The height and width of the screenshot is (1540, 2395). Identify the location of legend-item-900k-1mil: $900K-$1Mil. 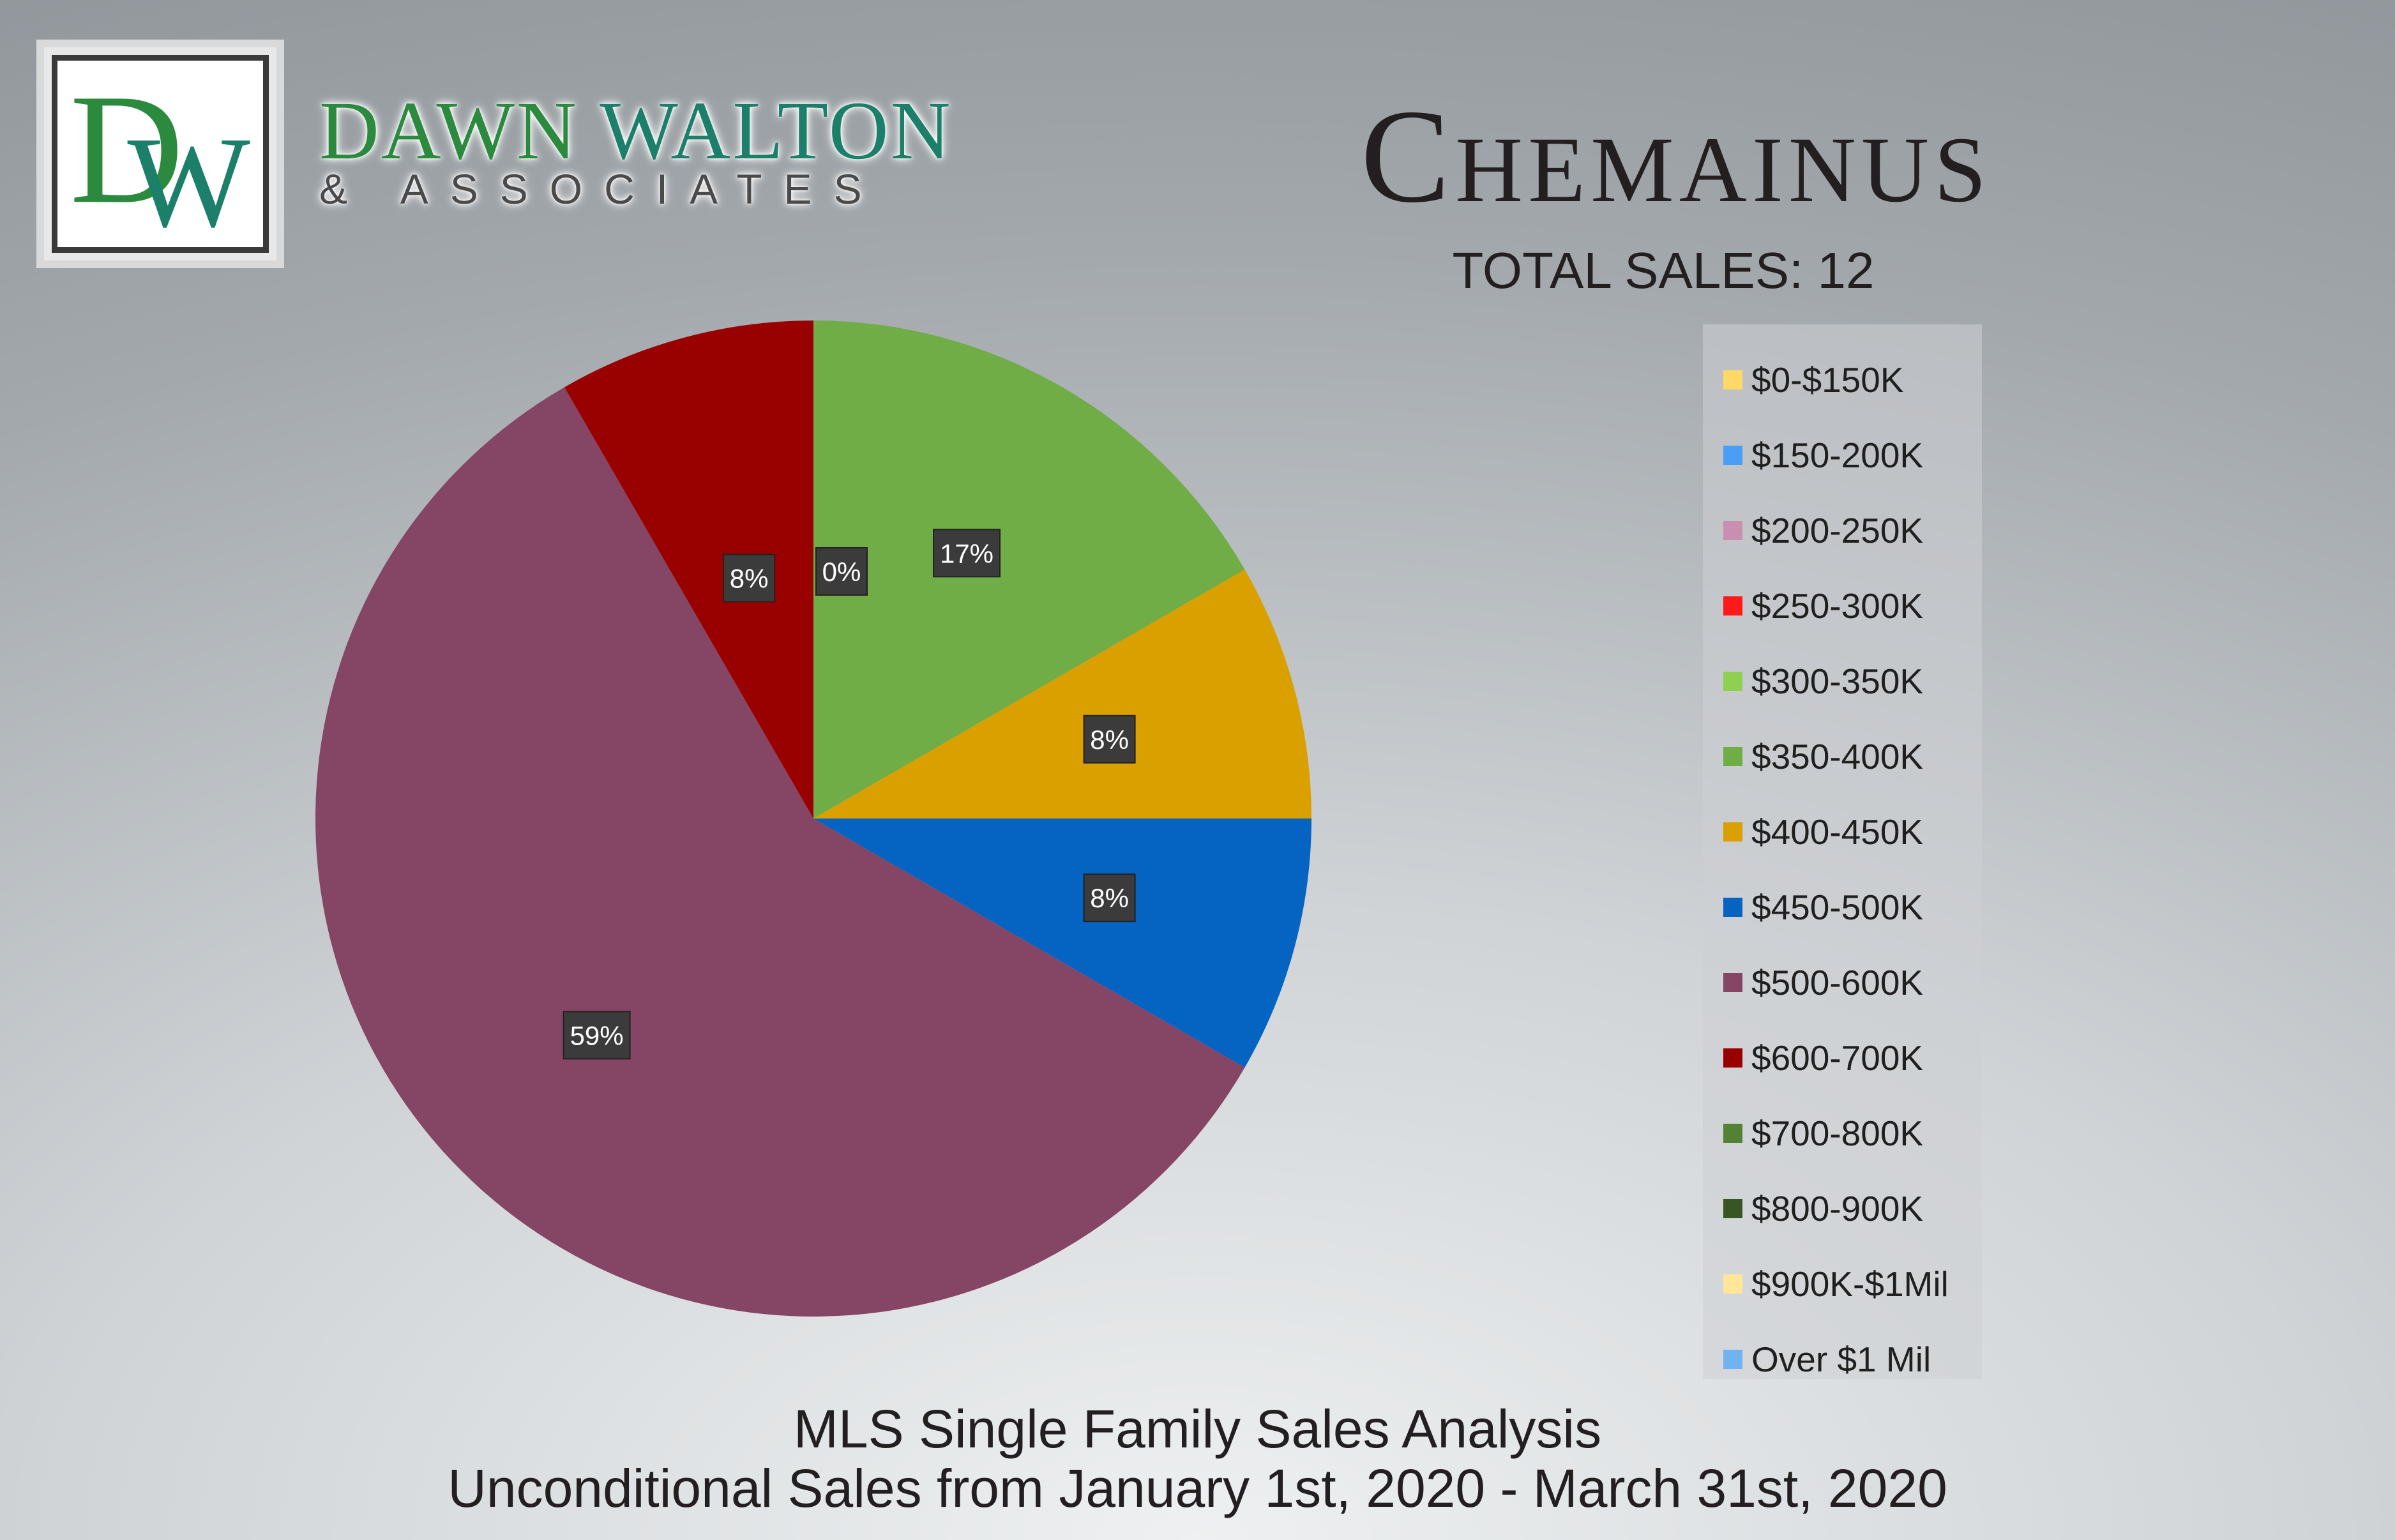
(1842, 1284).